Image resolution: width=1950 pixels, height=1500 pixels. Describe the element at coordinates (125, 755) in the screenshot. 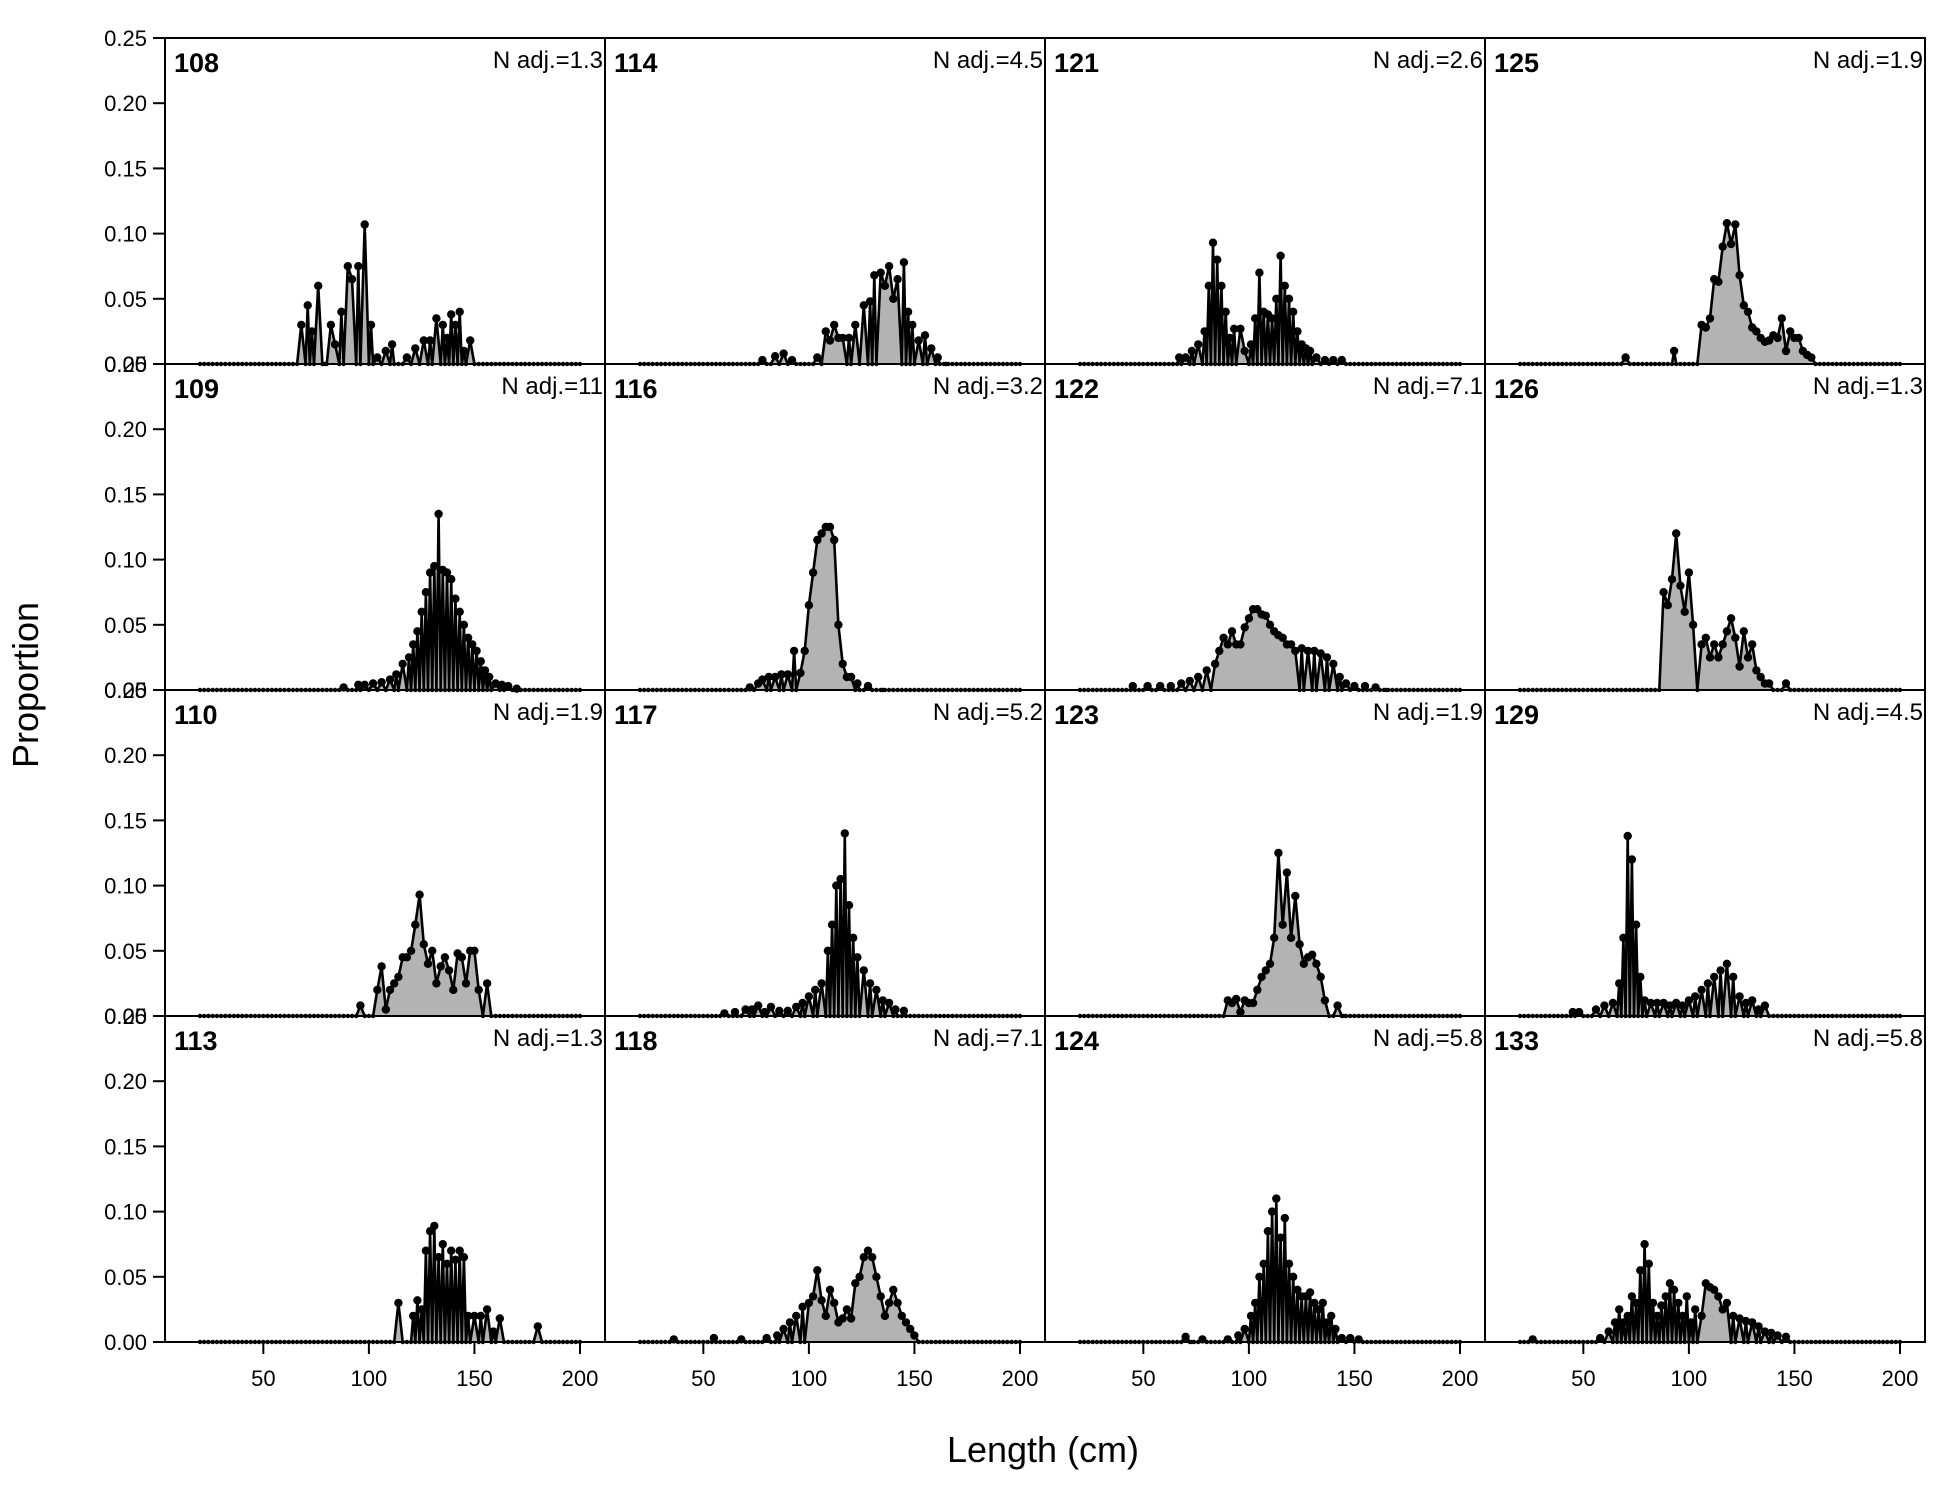

I see `y-tick-label: 0.20` at that location.